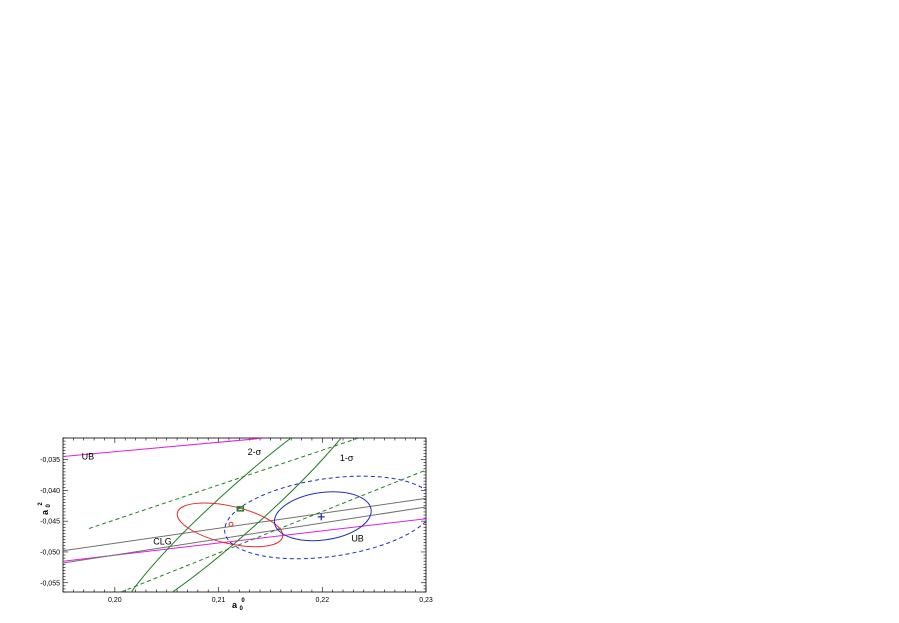 The width and height of the screenshot is (899, 623). Describe the element at coordinates (219, 600) in the screenshot. I see `x-tick-label: 0,21` at that location.